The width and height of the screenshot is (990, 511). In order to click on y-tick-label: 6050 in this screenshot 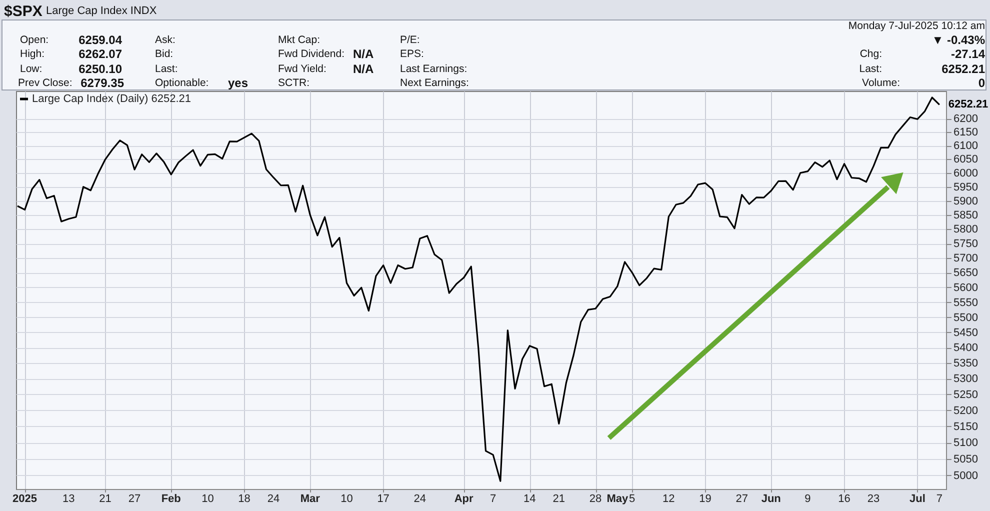, I will do `click(966, 160)`.